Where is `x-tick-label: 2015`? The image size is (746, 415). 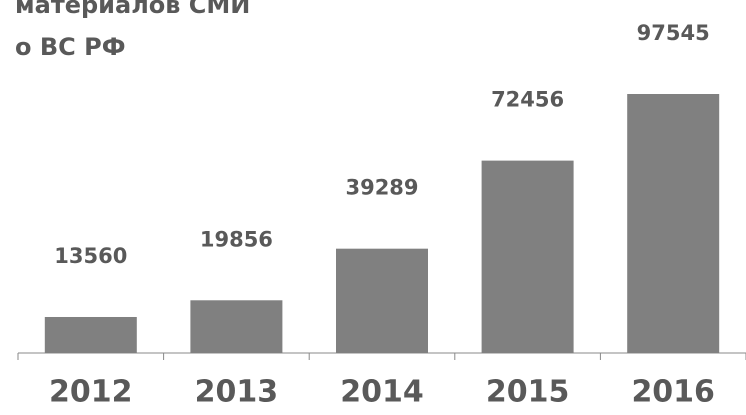 x-tick-label: 2015 is located at coordinates (528, 392).